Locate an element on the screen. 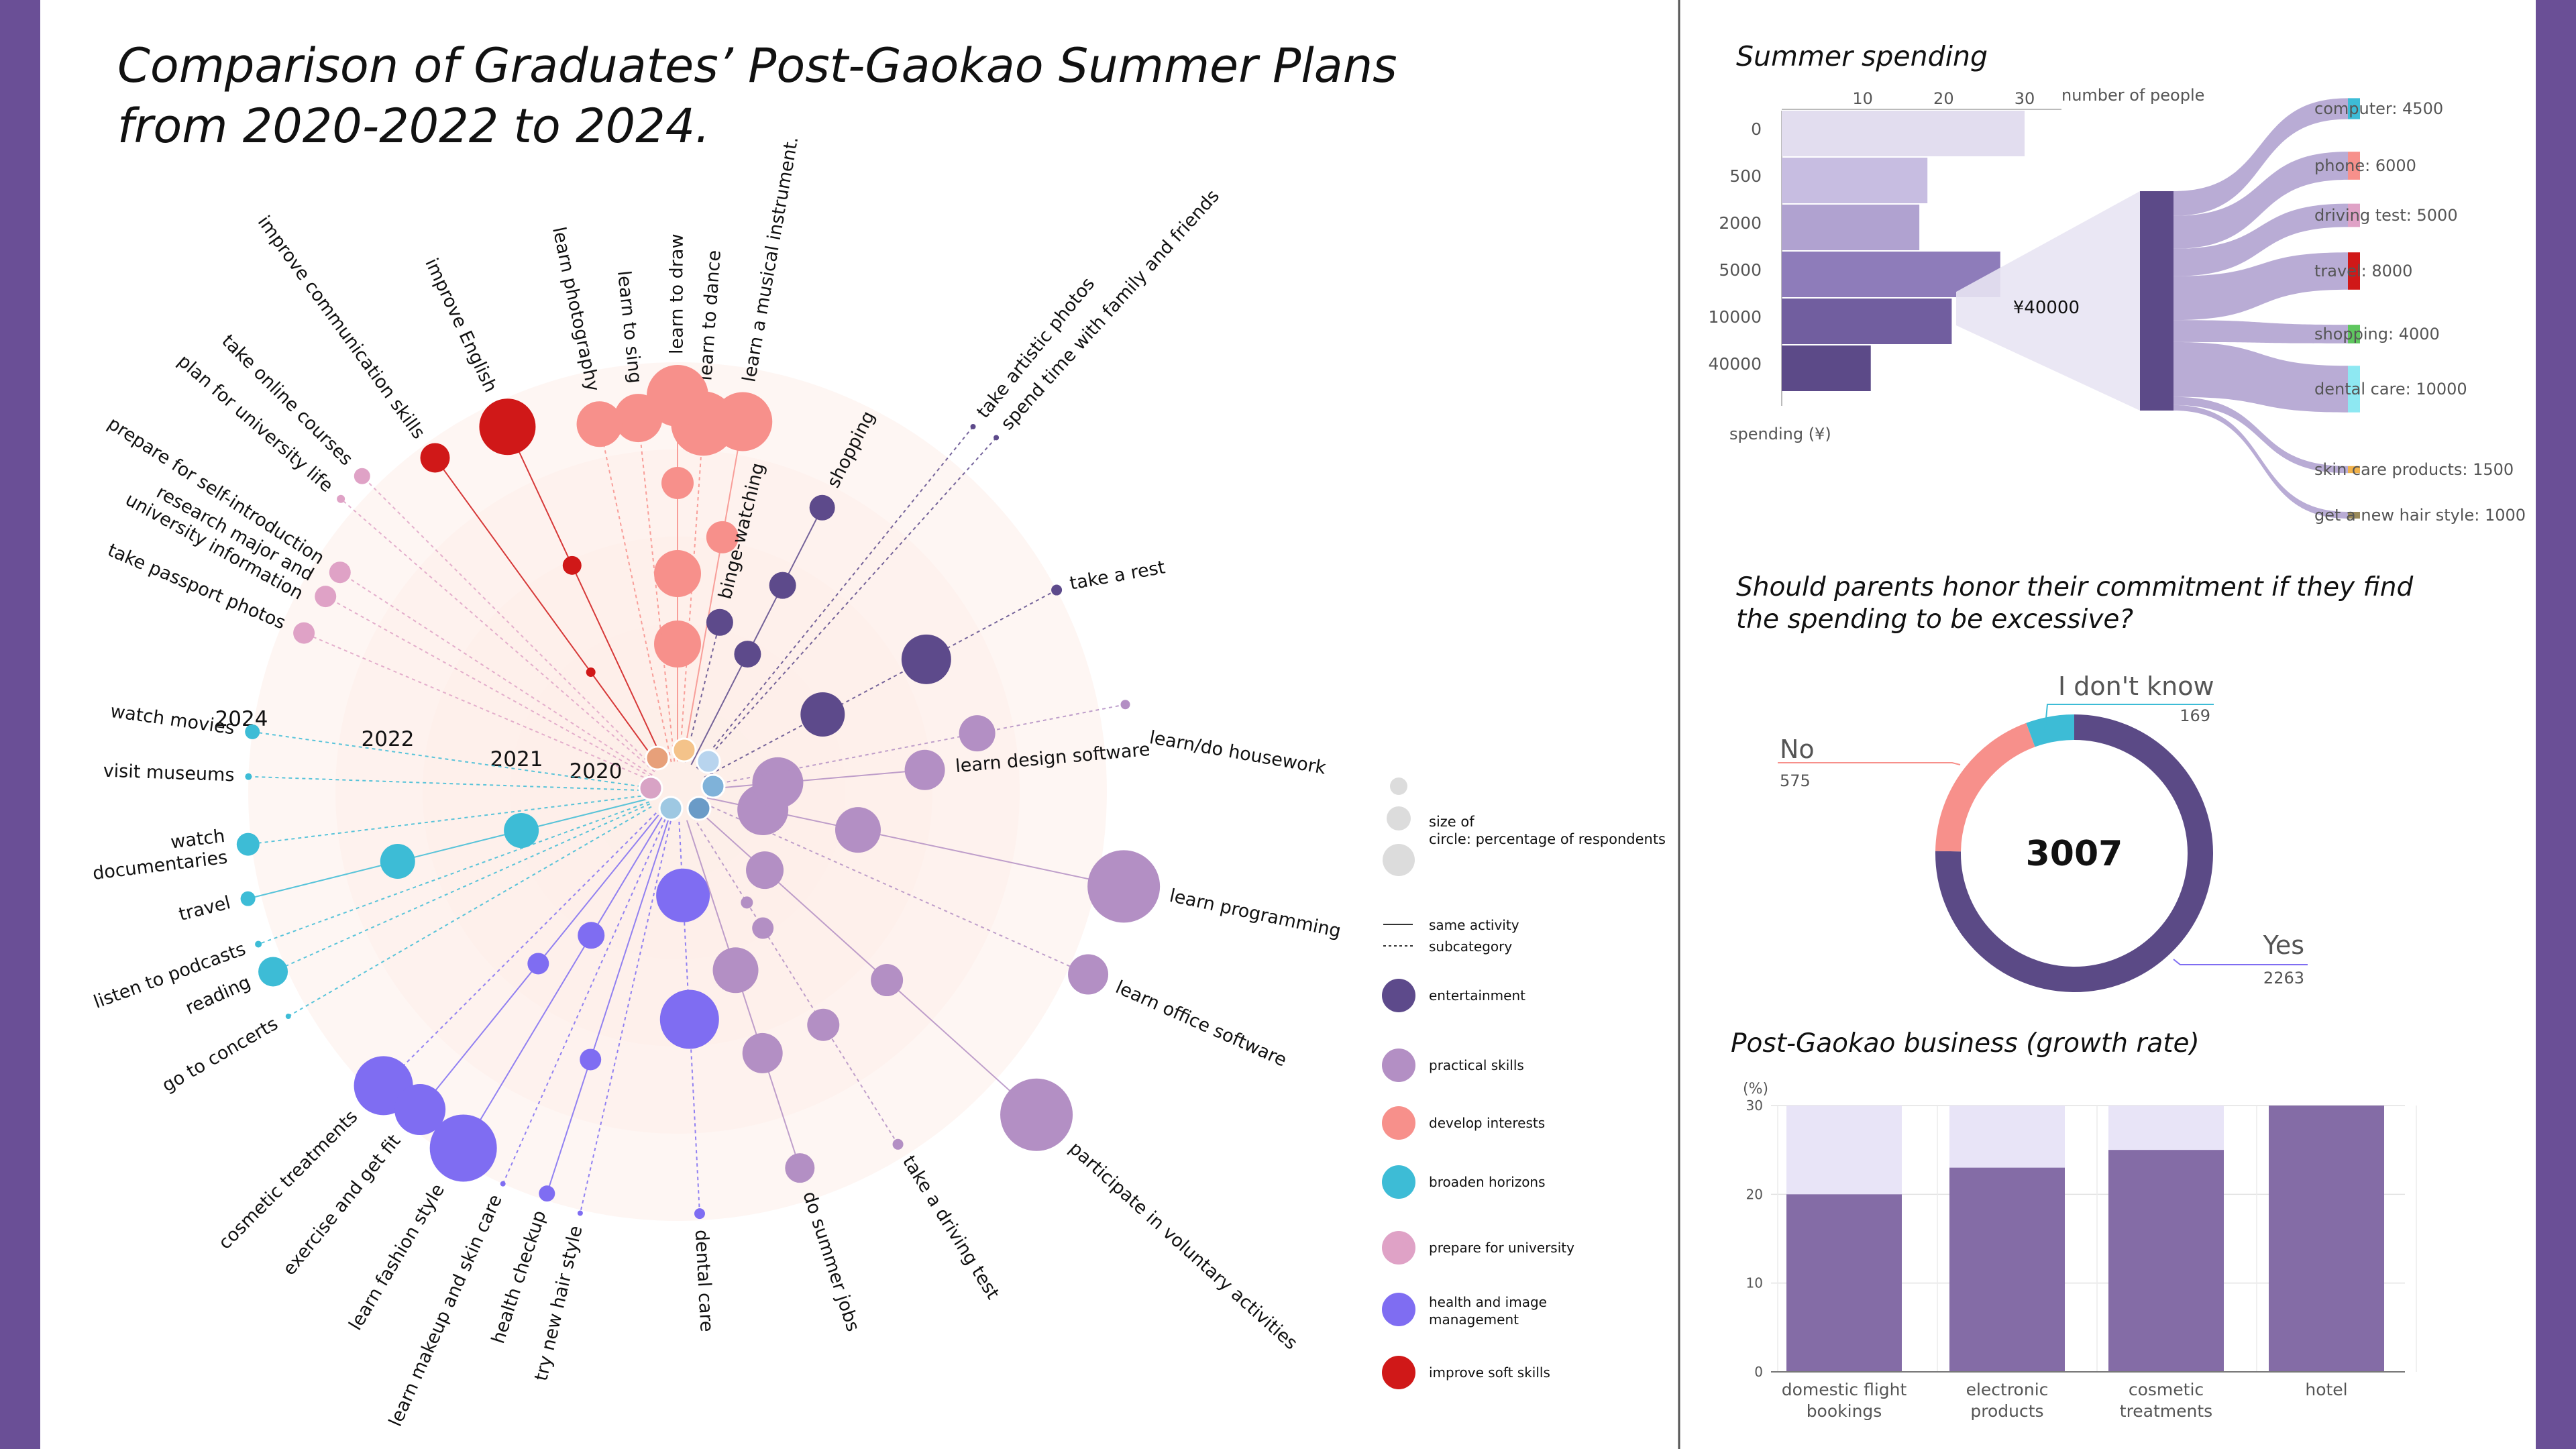 The width and height of the screenshot is (2576, 1449). spending-y-tick: 10000 is located at coordinates (1735, 317).